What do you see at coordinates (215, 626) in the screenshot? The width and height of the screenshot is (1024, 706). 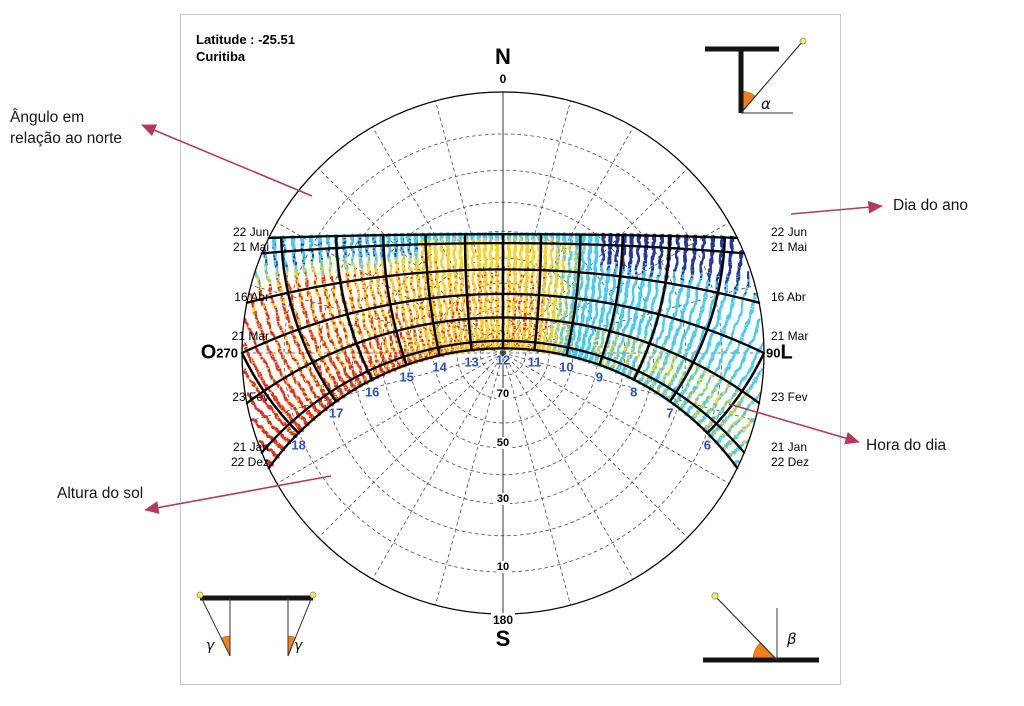 I see `ray-left` at bounding box center [215, 626].